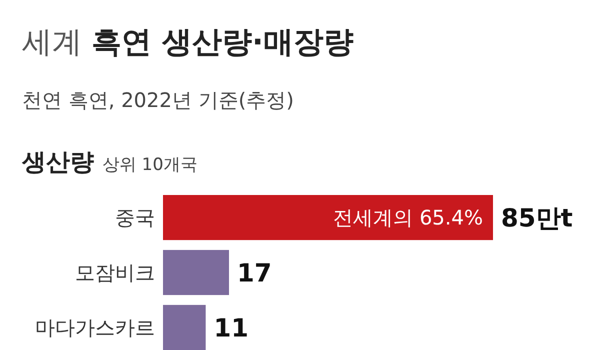 Image resolution: width=600 pixels, height=350 pixels. What do you see at coordinates (537, 218) in the screenshot?
I see `data-label: 85만t` at bounding box center [537, 218].